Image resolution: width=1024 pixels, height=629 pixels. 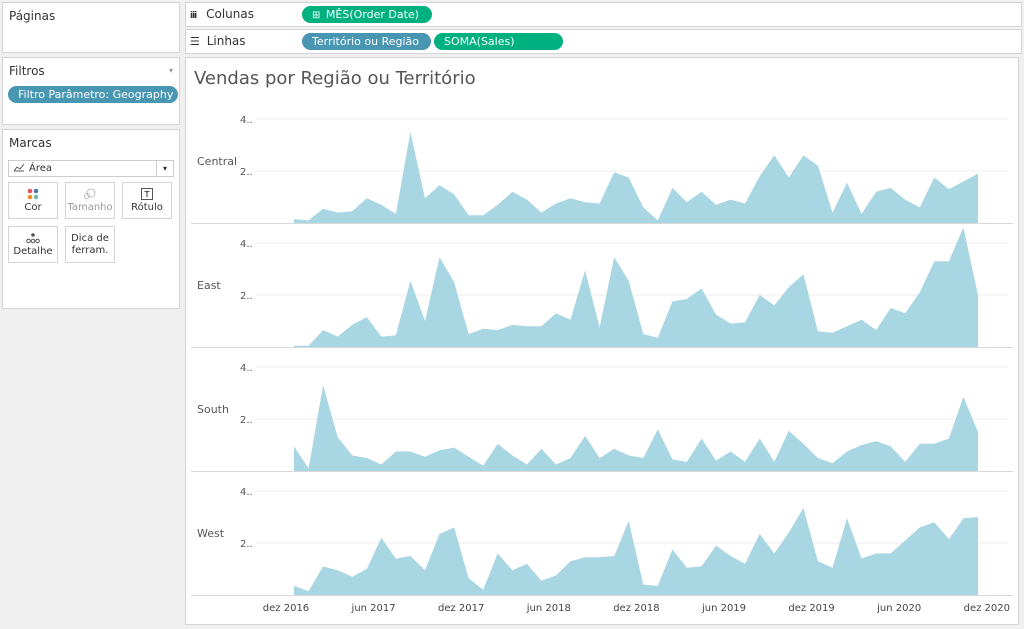 What do you see at coordinates (636, 177) in the screenshot?
I see `area-central` at bounding box center [636, 177].